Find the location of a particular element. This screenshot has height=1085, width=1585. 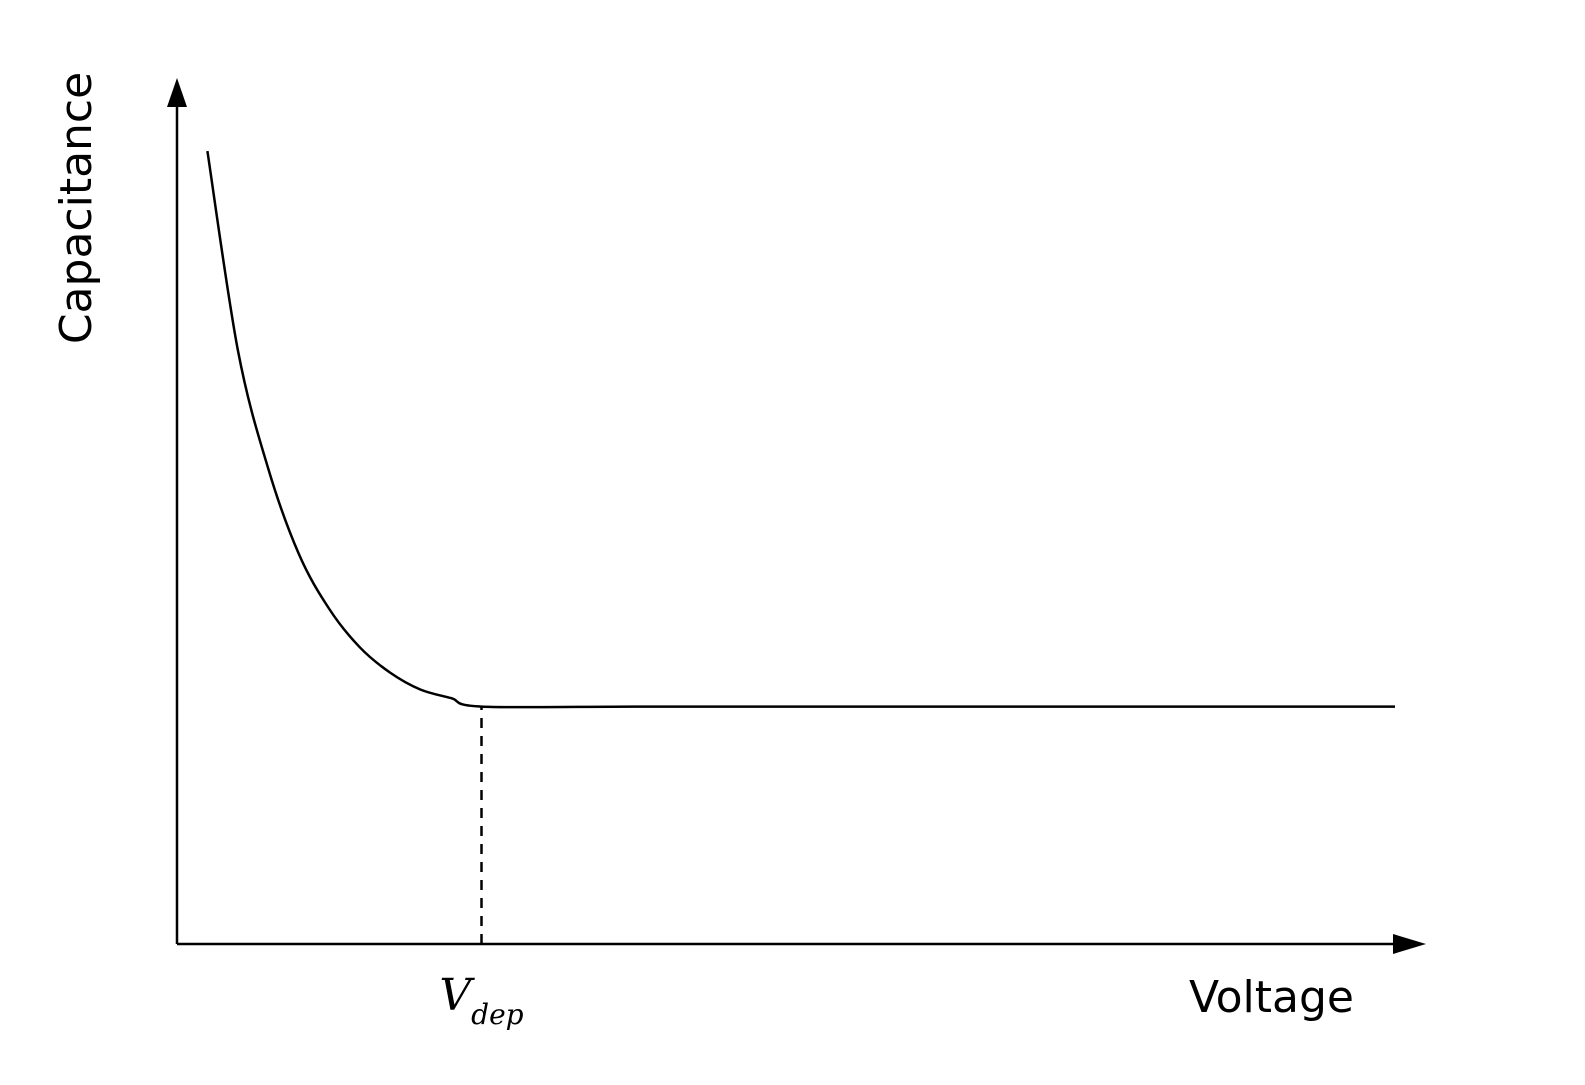

depletion-voltage-label: Vdep is located at coordinates (481, 1000).